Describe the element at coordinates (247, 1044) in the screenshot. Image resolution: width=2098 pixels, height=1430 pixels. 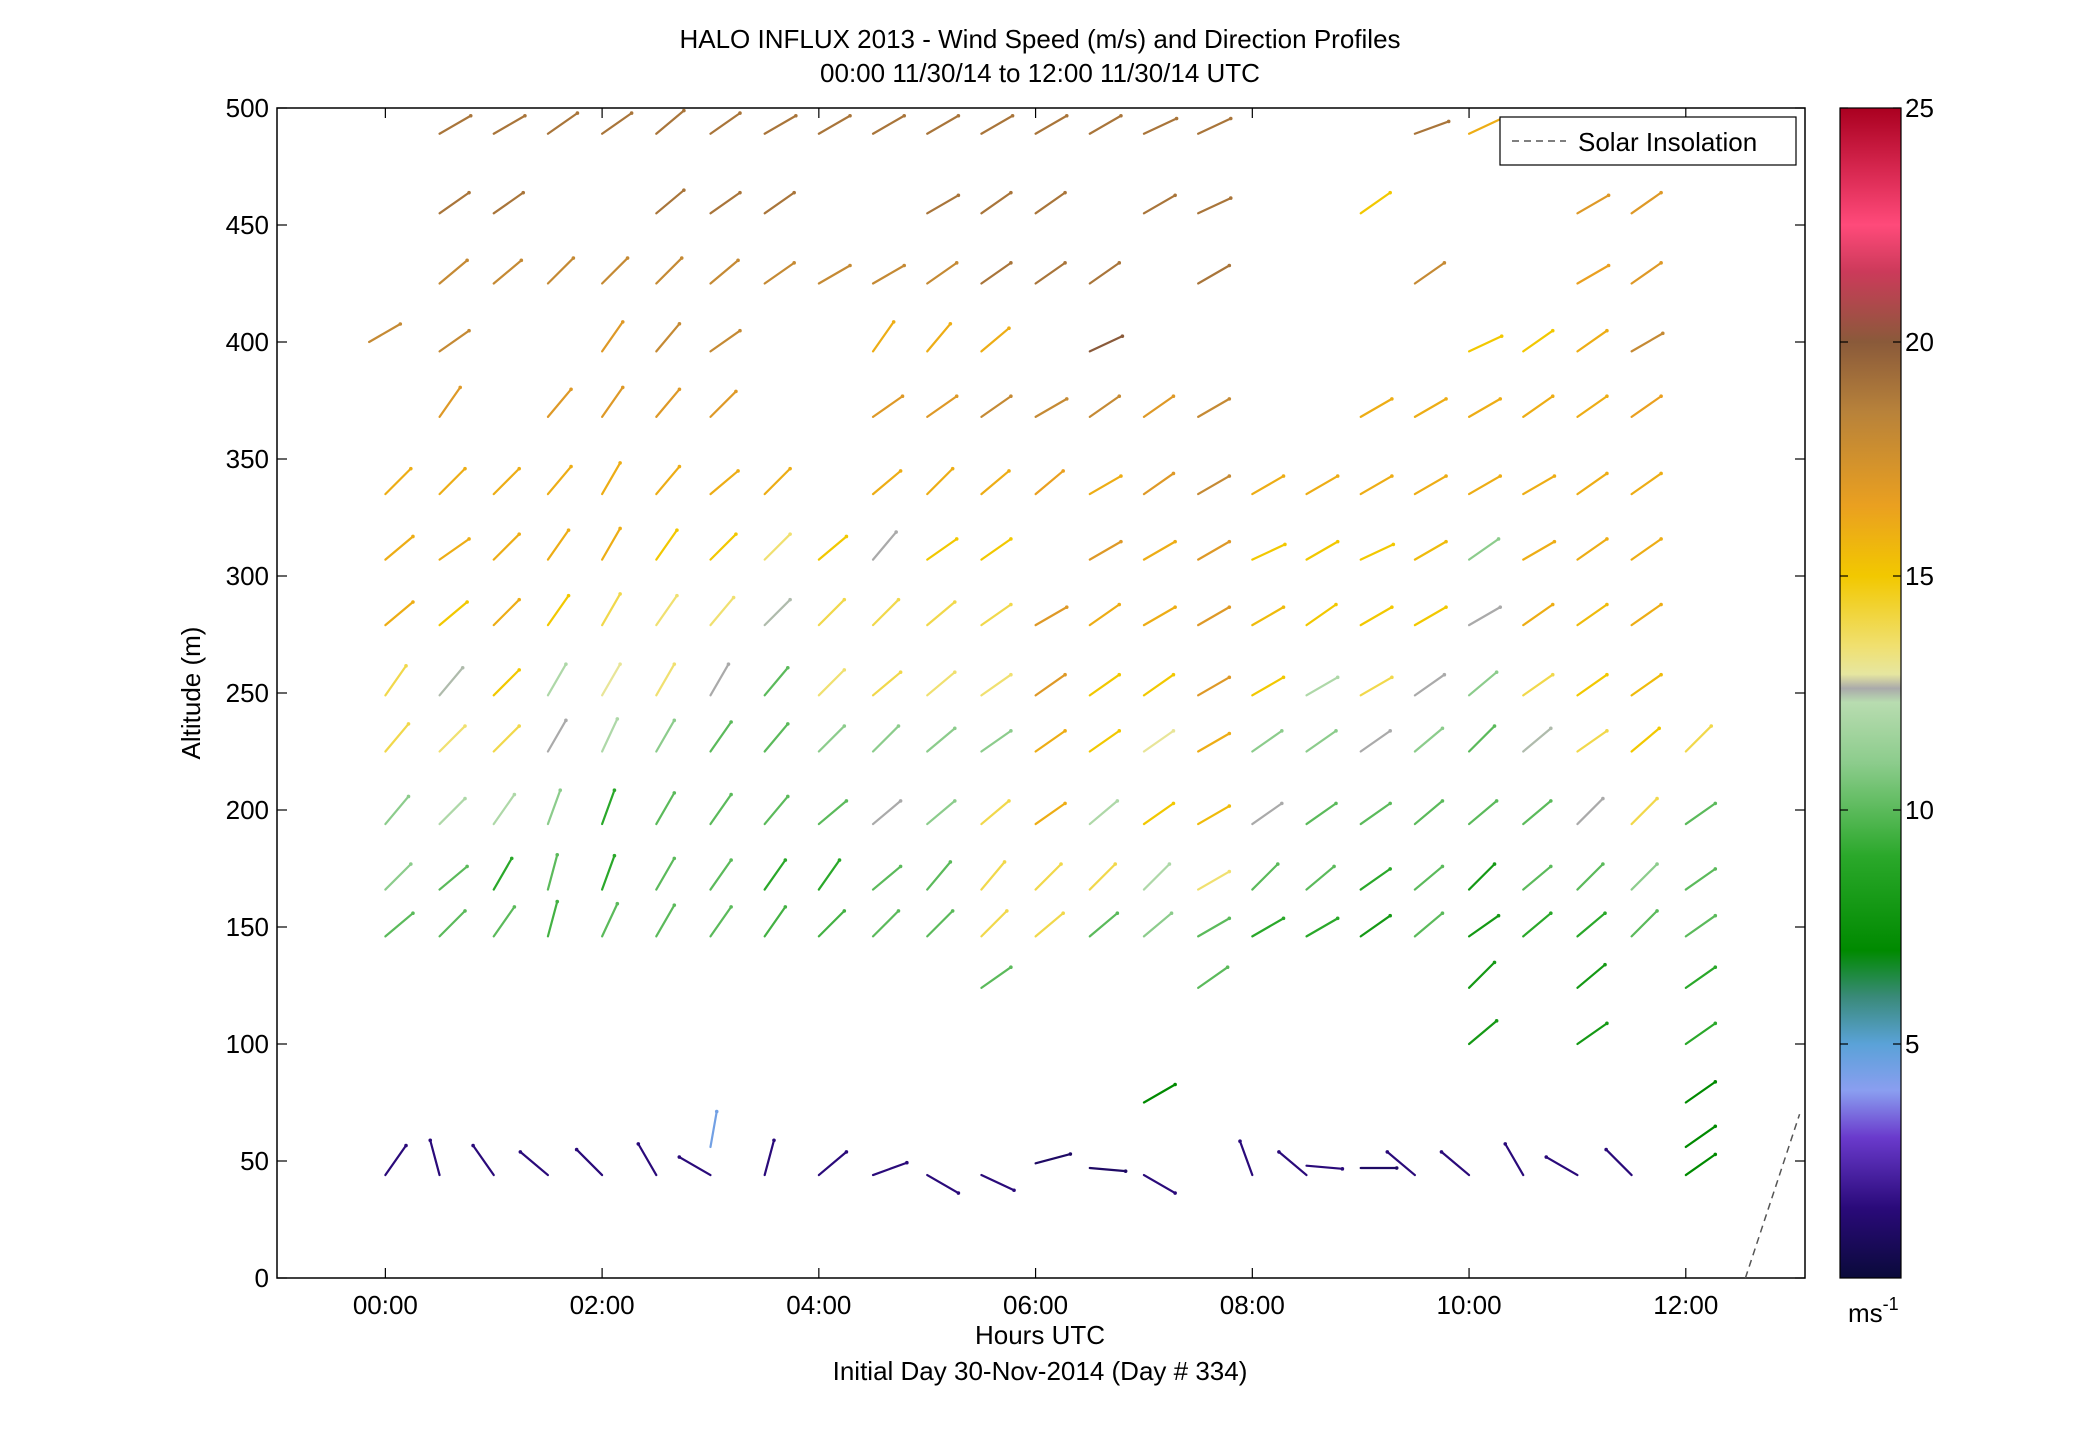
I see `y-tick-label: 100` at that location.